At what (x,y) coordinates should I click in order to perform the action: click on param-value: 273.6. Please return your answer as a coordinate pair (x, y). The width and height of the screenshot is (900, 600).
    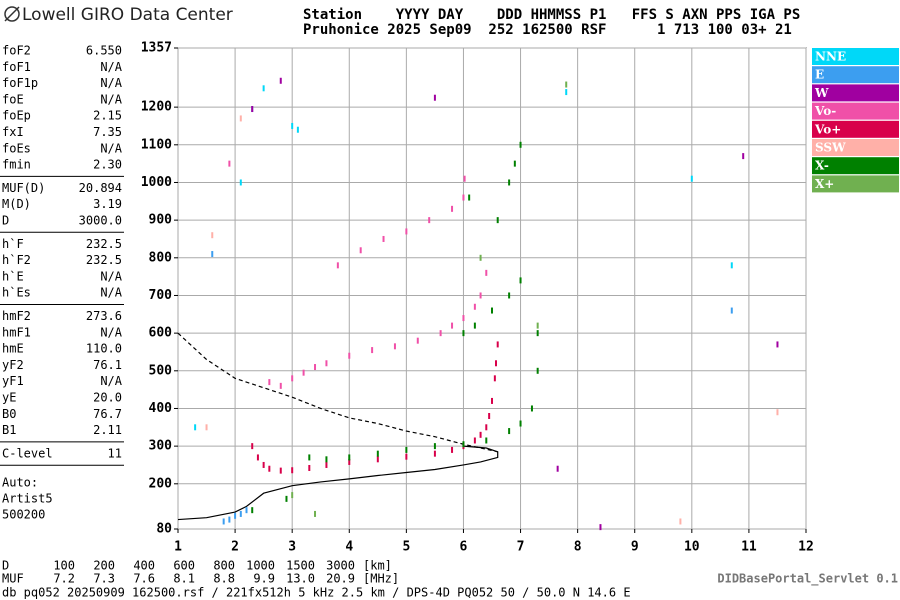
    Looking at the image, I should click on (104, 316).